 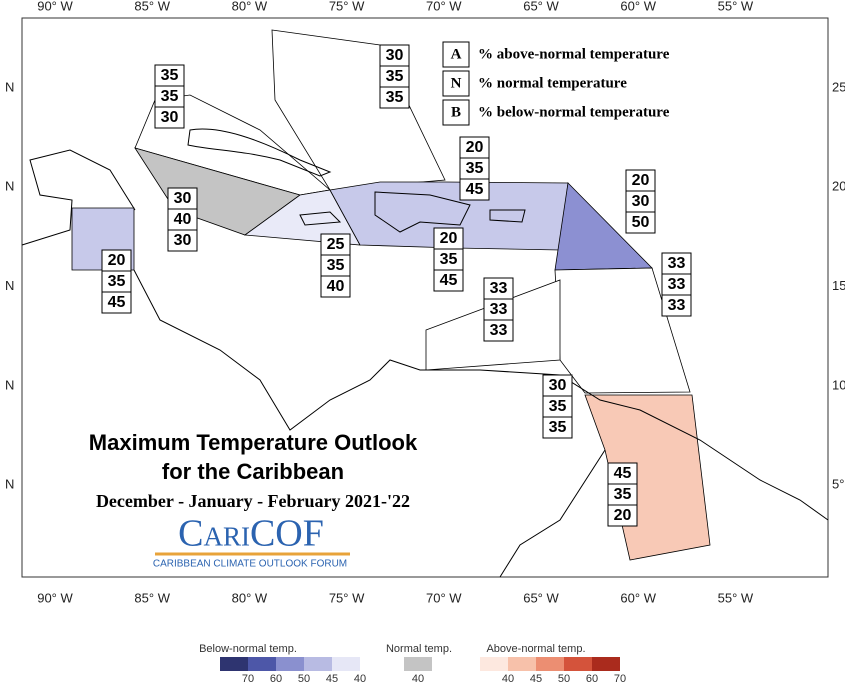 What do you see at coordinates (838, 285) in the screenshot?
I see `lat-label-right: 15` at bounding box center [838, 285].